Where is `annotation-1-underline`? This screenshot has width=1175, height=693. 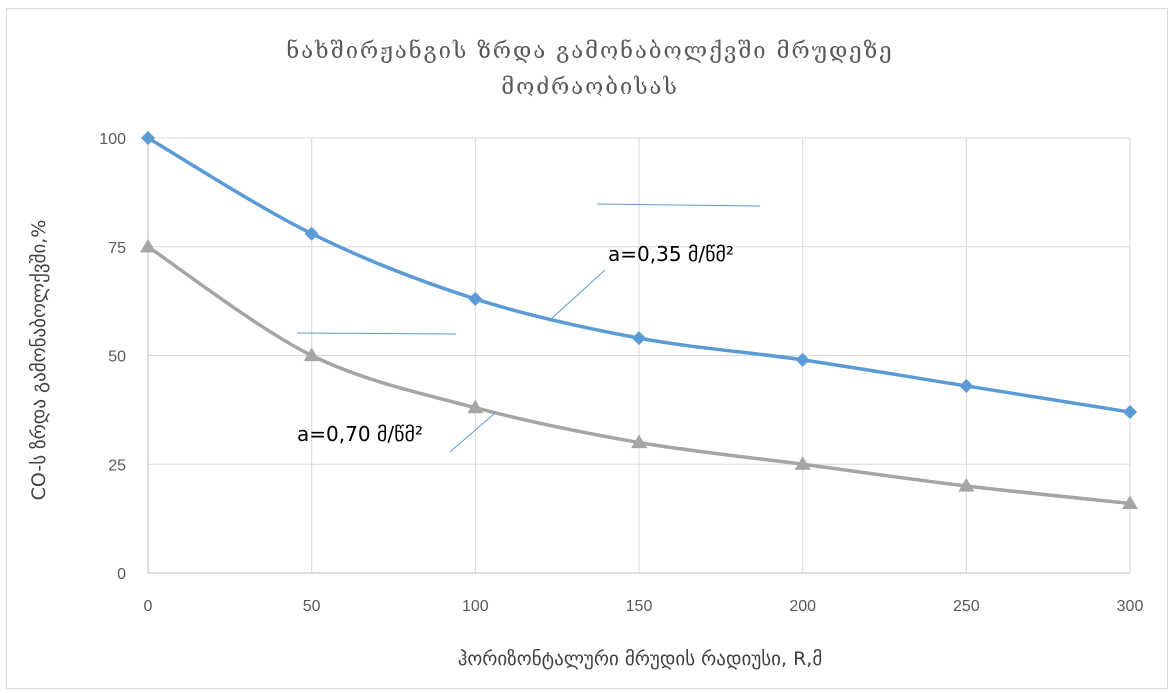
annotation-1-underline is located at coordinates (678, 205).